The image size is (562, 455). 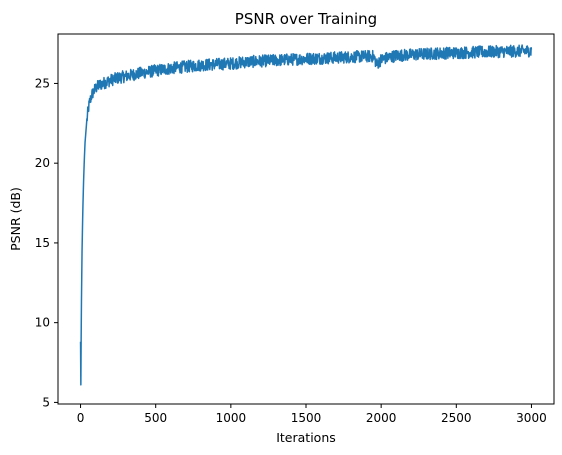 I want to click on y-tick-label: 10, so click(x=42, y=323).